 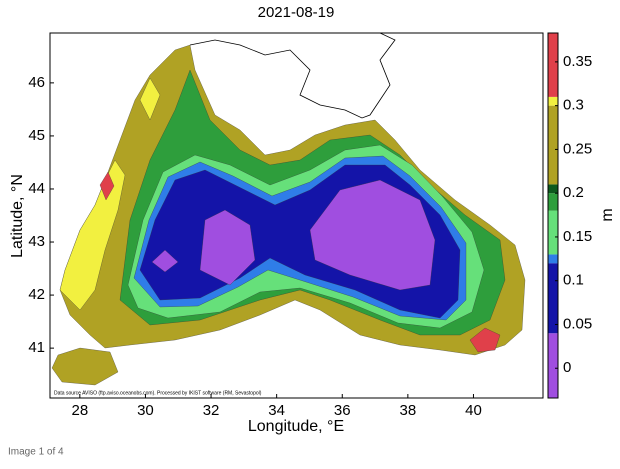 What do you see at coordinates (80, 410) in the screenshot?
I see `x-tick-label: 28` at bounding box center [80, 410].